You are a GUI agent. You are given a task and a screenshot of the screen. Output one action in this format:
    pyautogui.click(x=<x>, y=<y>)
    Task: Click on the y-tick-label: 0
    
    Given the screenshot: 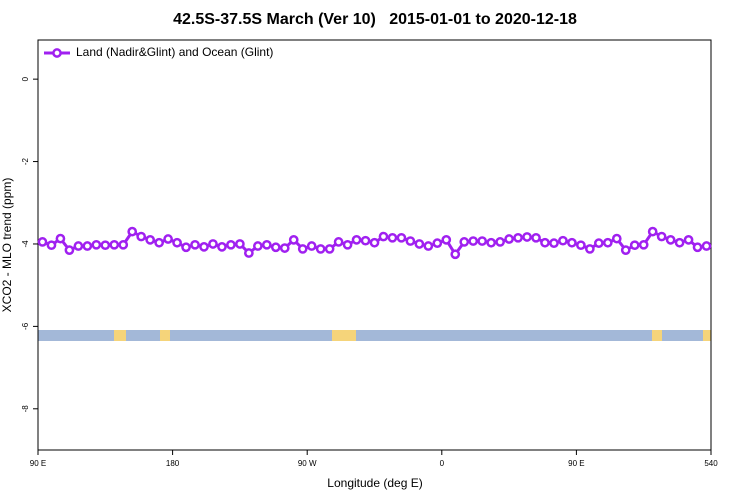 What is the action you would take?
    pyautogui.click(x=25, y=78)
    